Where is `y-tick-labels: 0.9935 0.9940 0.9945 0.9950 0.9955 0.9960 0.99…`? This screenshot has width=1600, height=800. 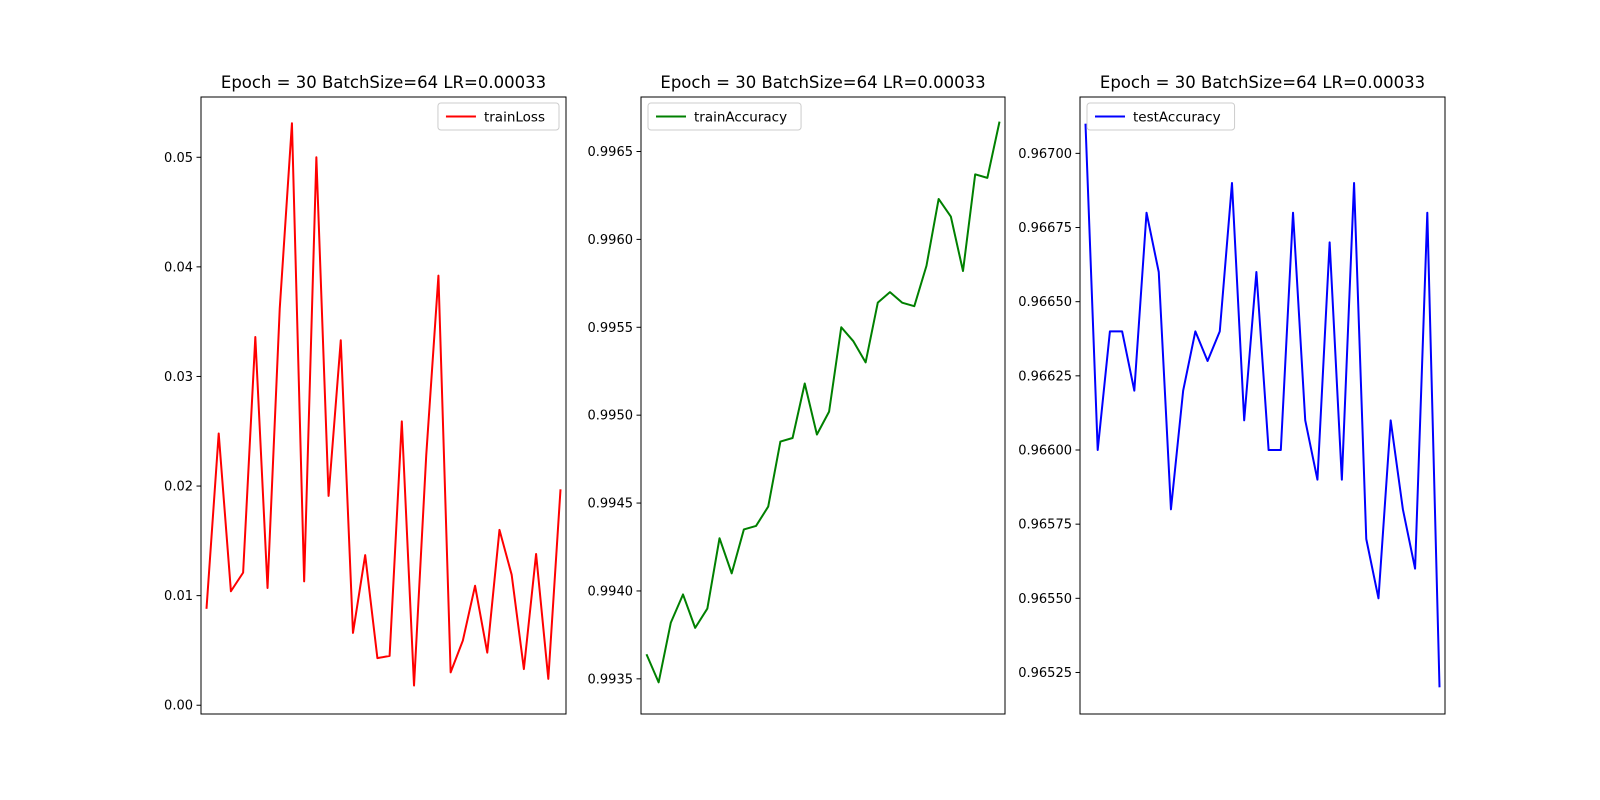
y-tick-labels: 0.9935 0.9940 0.9945 0.9950 0.9955 0.9960 0.99… is located at coordinates (611, 416).